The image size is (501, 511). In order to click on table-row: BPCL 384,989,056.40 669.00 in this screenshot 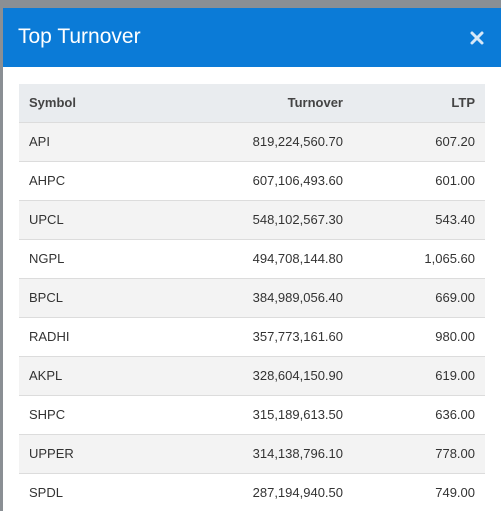, I will do `click(252, 298)`.